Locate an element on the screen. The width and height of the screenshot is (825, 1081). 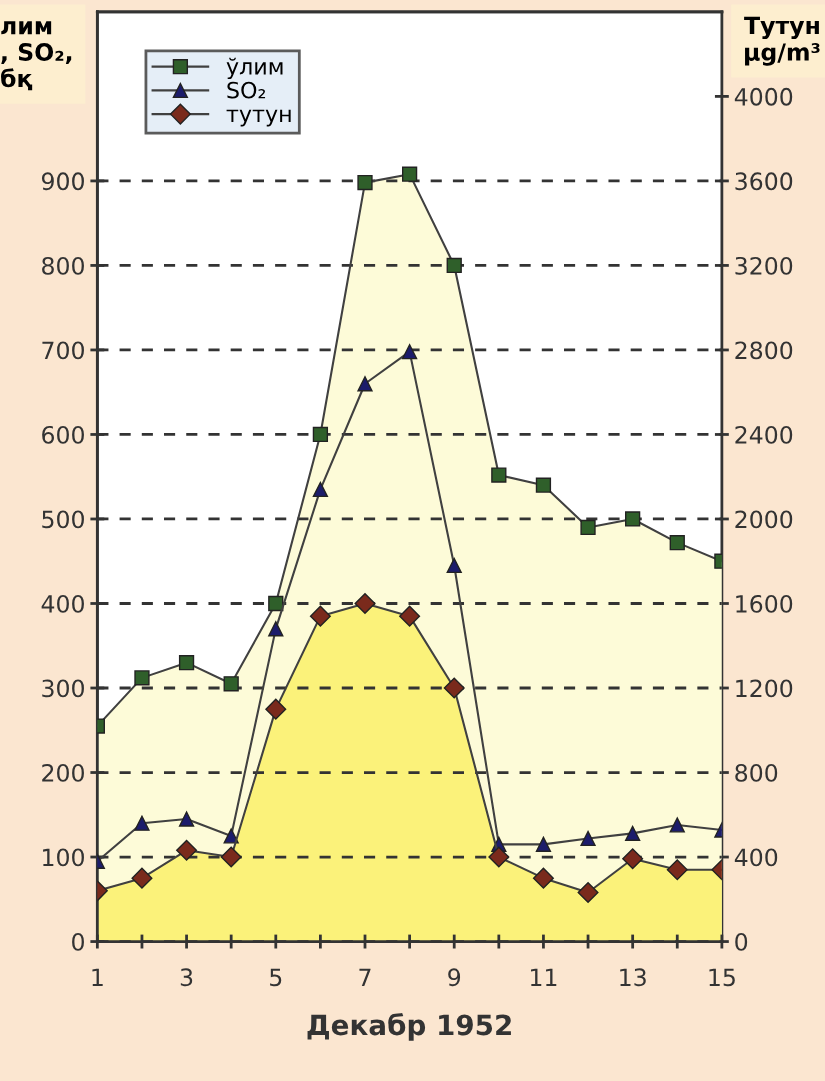
x-tick-label: 1 is located at coordinates (97, 977).